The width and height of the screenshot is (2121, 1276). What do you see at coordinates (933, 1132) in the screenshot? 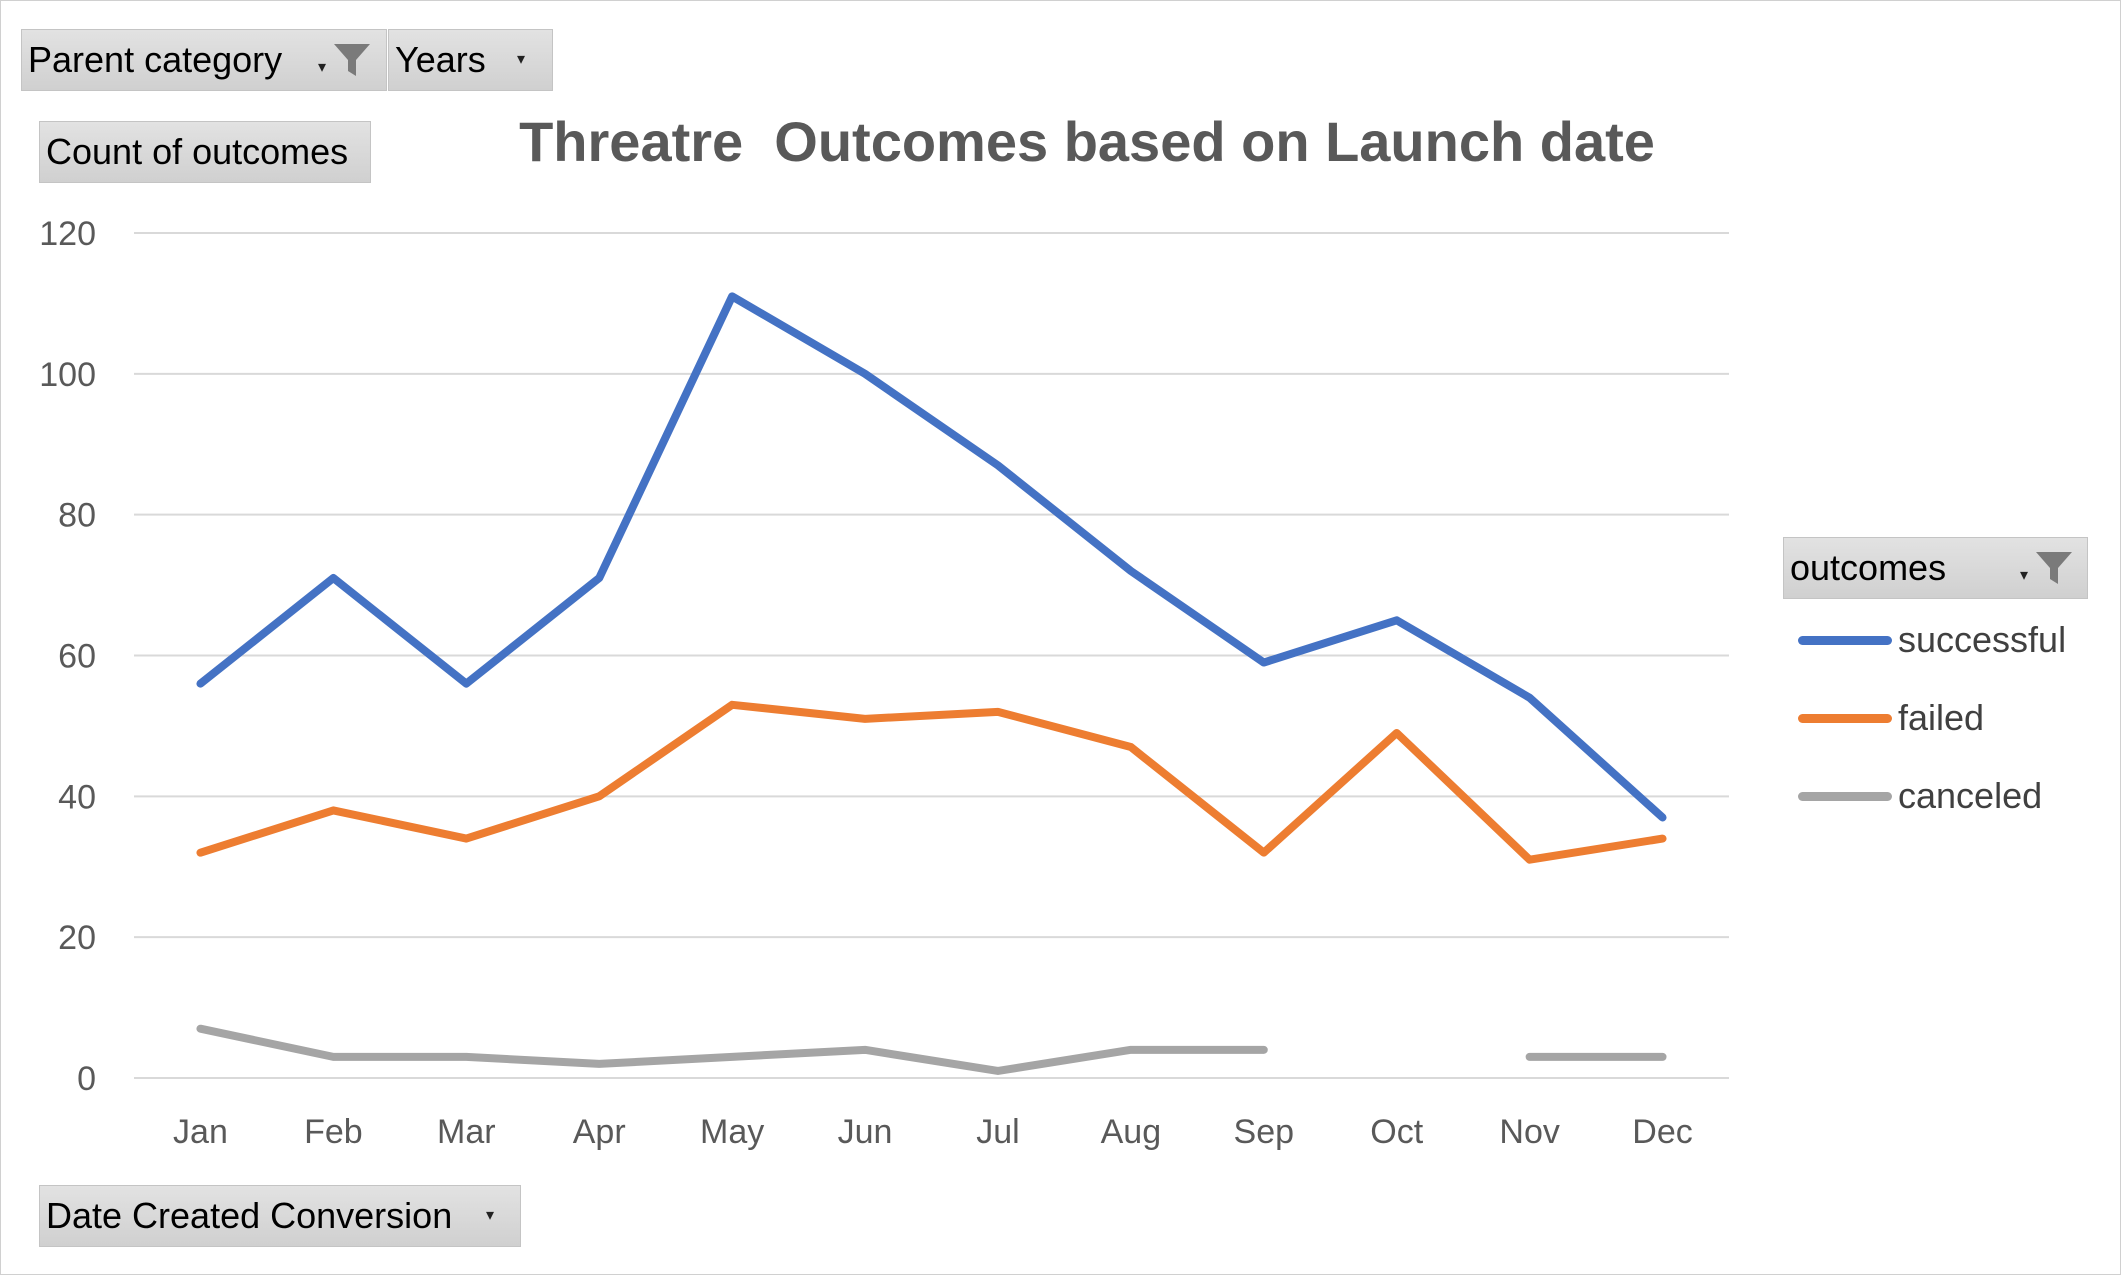
I see `x-axis-tick-labels: Jan Feb Mar Apr May Jun Jul Aug Sep Oct Nov Dec` at bounding box center [933, 1132].